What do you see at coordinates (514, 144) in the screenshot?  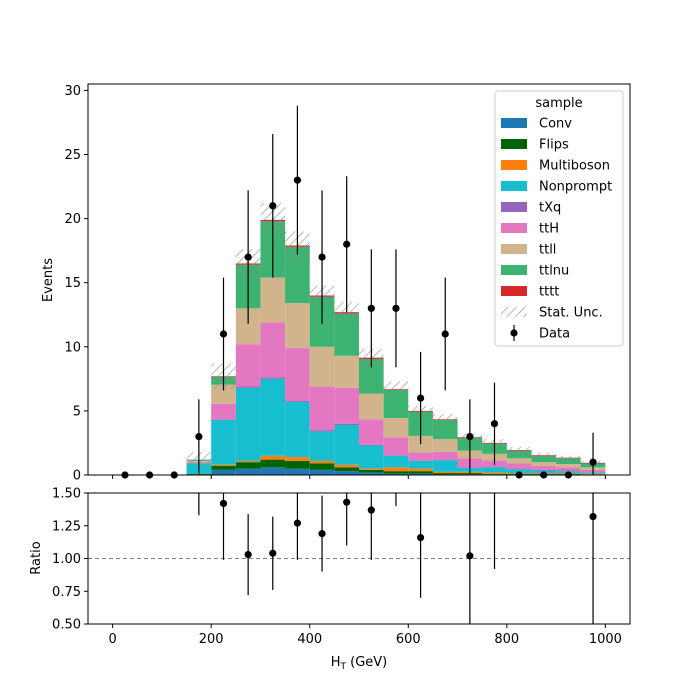 I see `legend-swatch-flips` at bounding box center [514, 144].